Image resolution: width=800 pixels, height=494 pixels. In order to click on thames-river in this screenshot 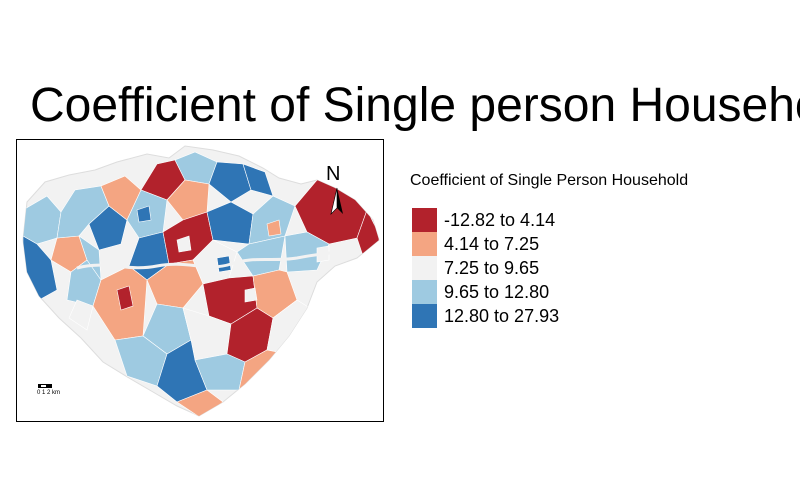, I will do `click(219, 259)`.